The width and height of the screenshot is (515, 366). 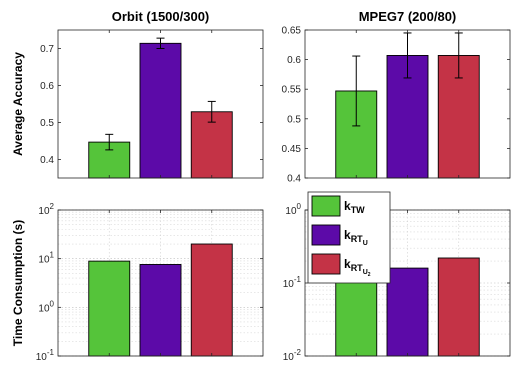 I want to click on y-tick-label: 0.55, so click(x=292, y=90).